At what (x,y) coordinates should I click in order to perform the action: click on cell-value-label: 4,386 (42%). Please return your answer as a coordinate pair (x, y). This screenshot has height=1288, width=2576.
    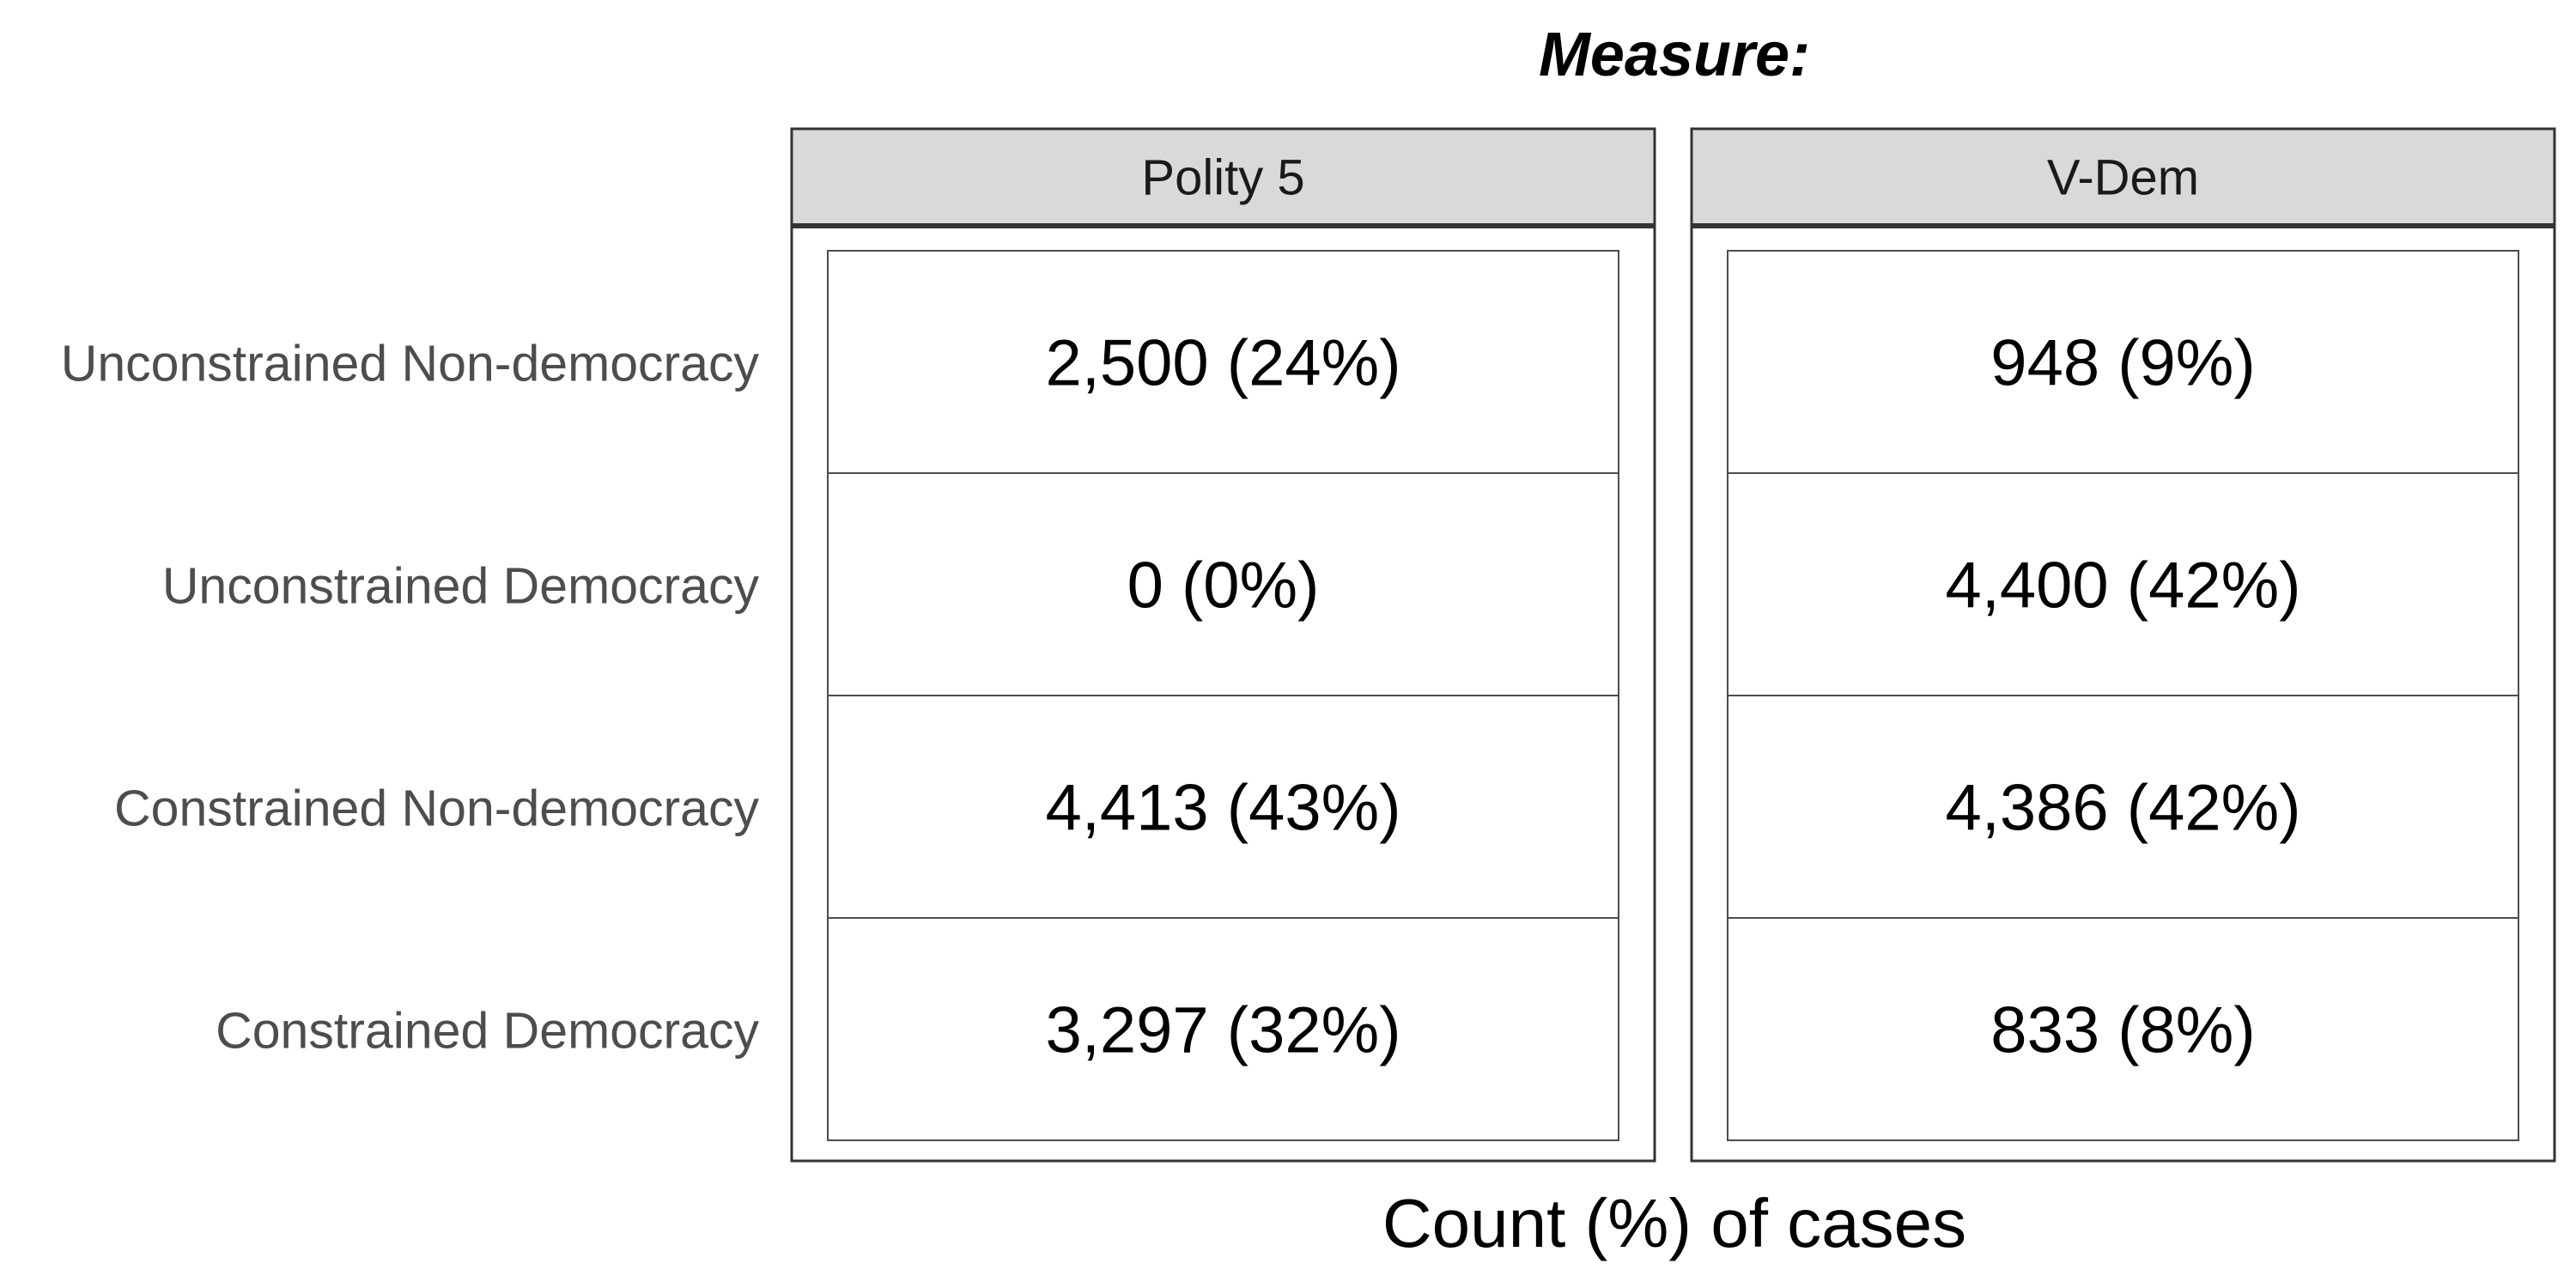
    Looking at the image, I should click on (2122, 808).